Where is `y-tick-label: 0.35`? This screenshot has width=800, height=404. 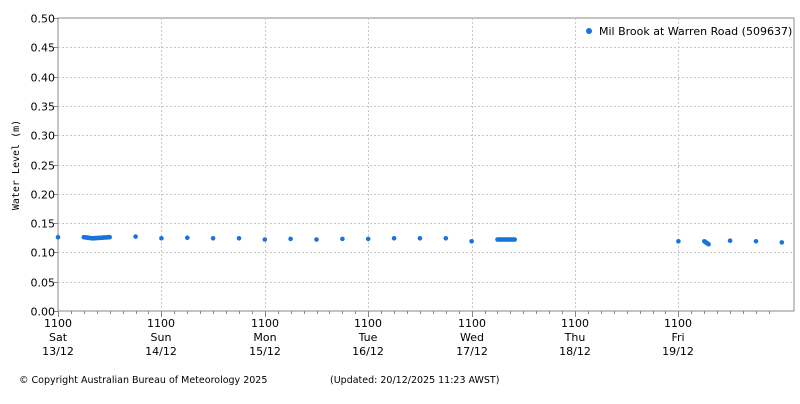
y-tick-label: 0.35 is located at coordinates (43, 107).